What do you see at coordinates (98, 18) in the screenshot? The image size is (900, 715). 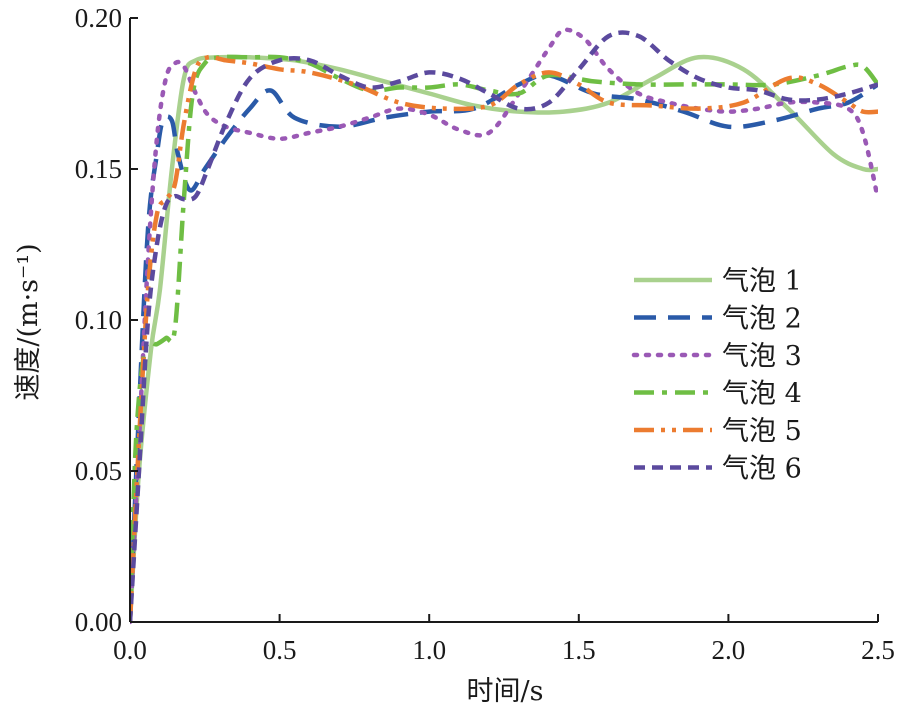 I see `y-tick-label: 0.20` at bounding box center [98, 18].